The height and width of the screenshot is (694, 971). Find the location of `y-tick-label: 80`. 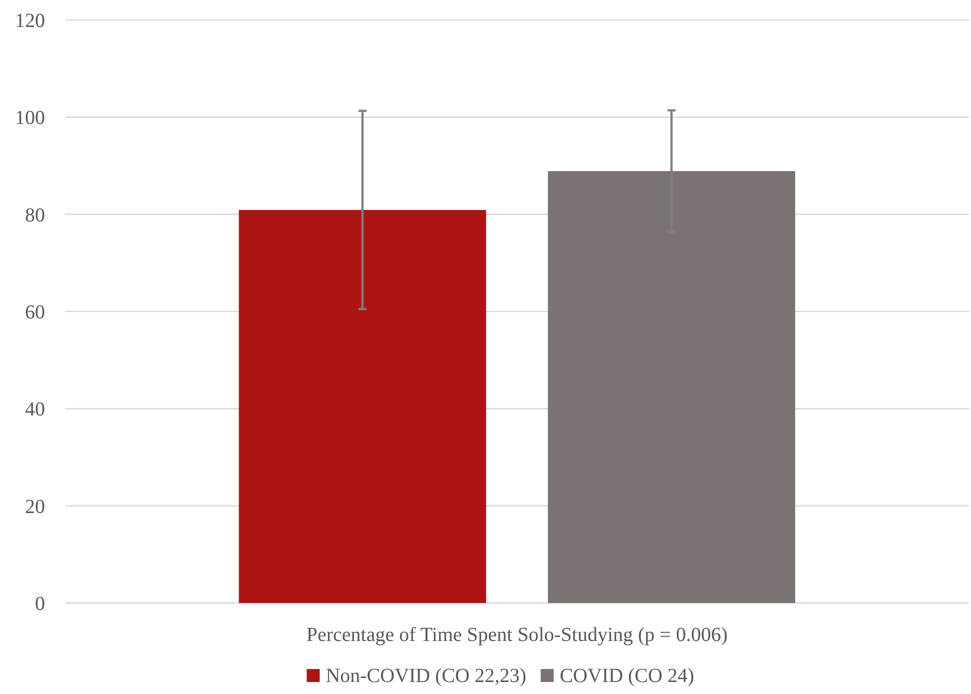

y-tick-label: 80 is located at coordinates (35, 215).